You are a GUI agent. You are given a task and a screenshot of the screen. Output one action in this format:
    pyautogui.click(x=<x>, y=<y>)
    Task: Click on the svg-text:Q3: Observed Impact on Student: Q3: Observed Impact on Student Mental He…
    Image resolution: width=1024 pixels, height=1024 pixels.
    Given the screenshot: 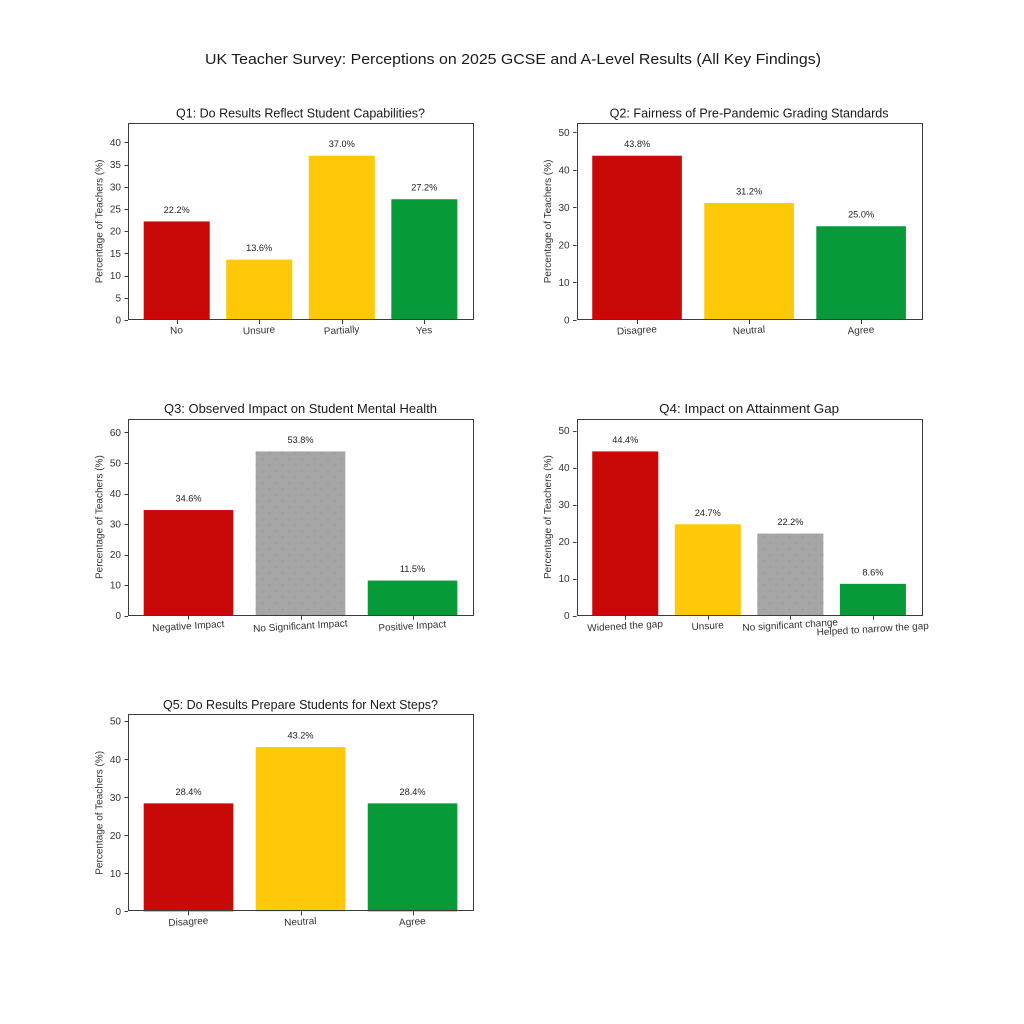 What is the action you would take?
    pyautogui.click(x=300, y=409)
    